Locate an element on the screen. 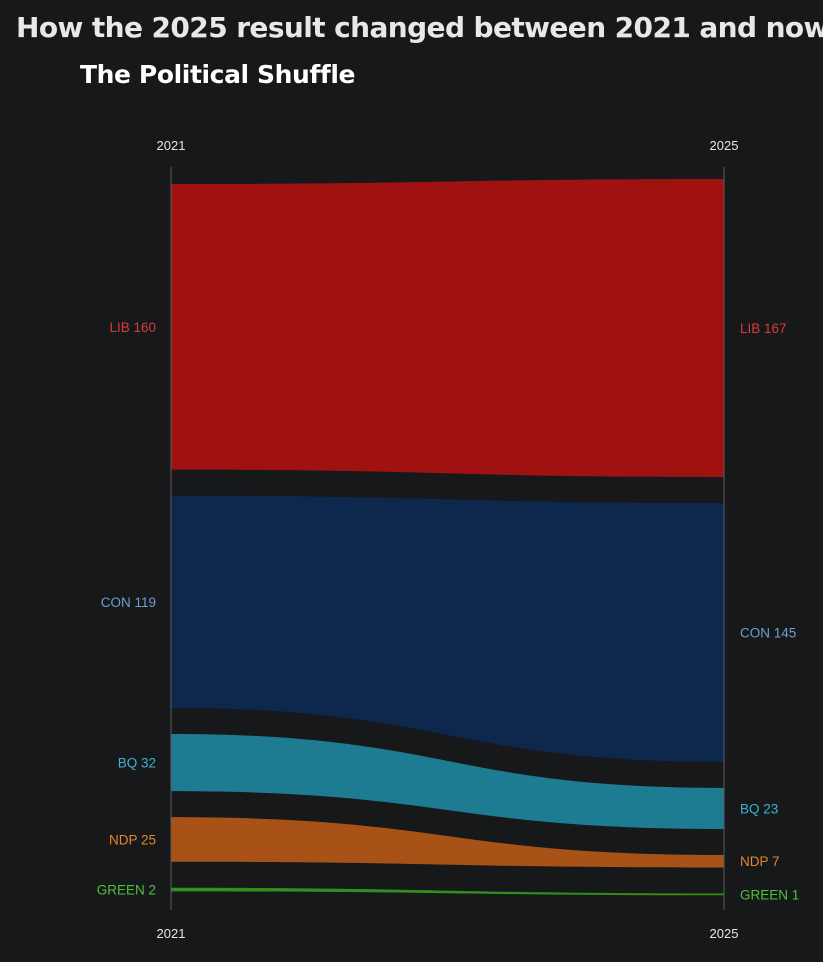  axis-label-left-top: 2021 is located at coordinates (171, 145).